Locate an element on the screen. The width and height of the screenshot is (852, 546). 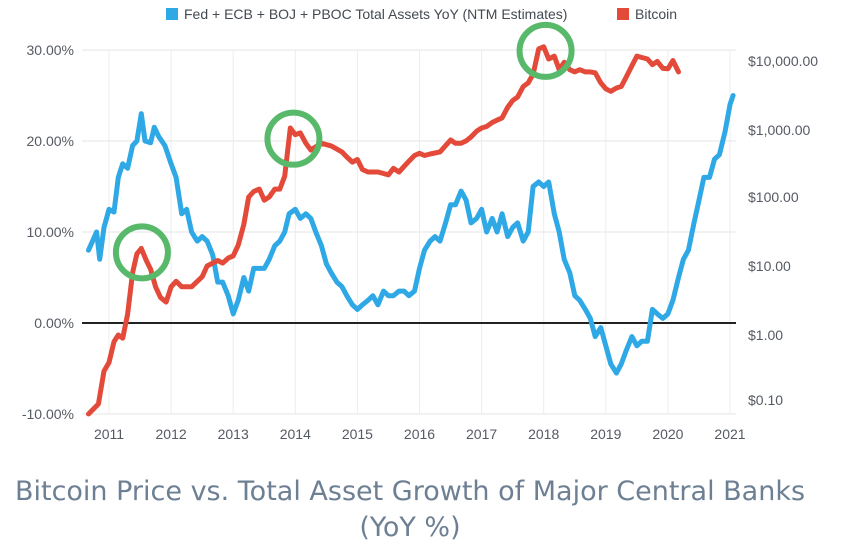
left-axis-ticks: 30.00% 20.00% 10.00% 0.00% -10.00% is located at coordinates (48, 232).